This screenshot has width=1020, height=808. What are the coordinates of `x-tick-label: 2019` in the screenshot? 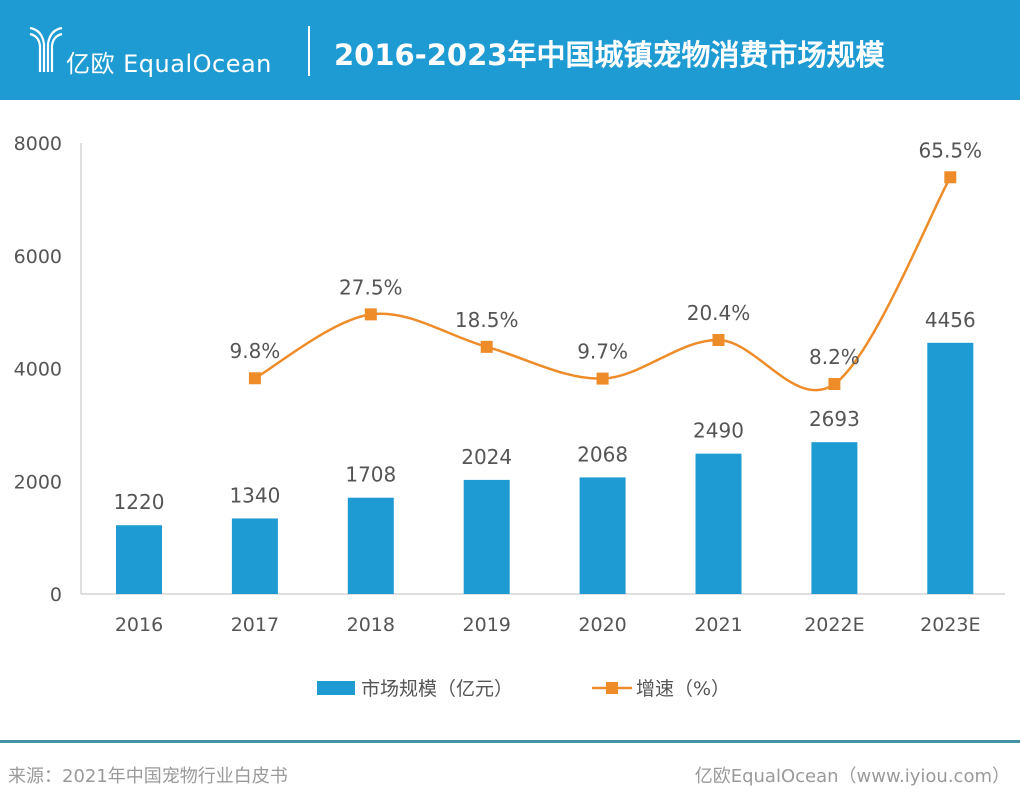 It's located at (487, 625).